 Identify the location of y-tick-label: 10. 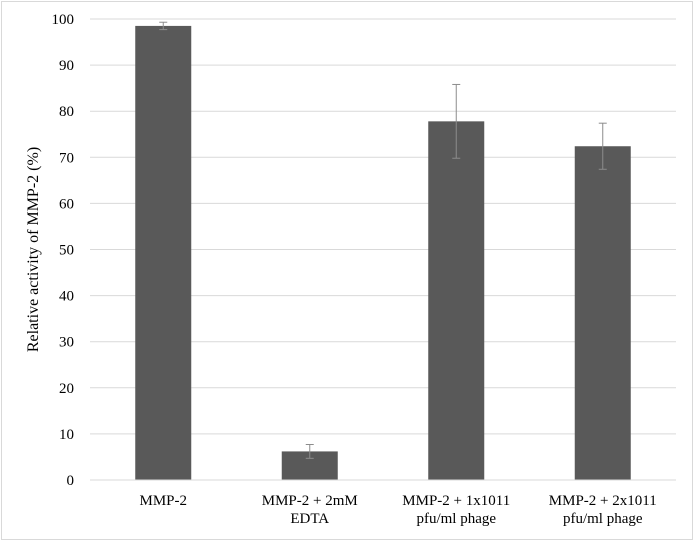
(66, 435).